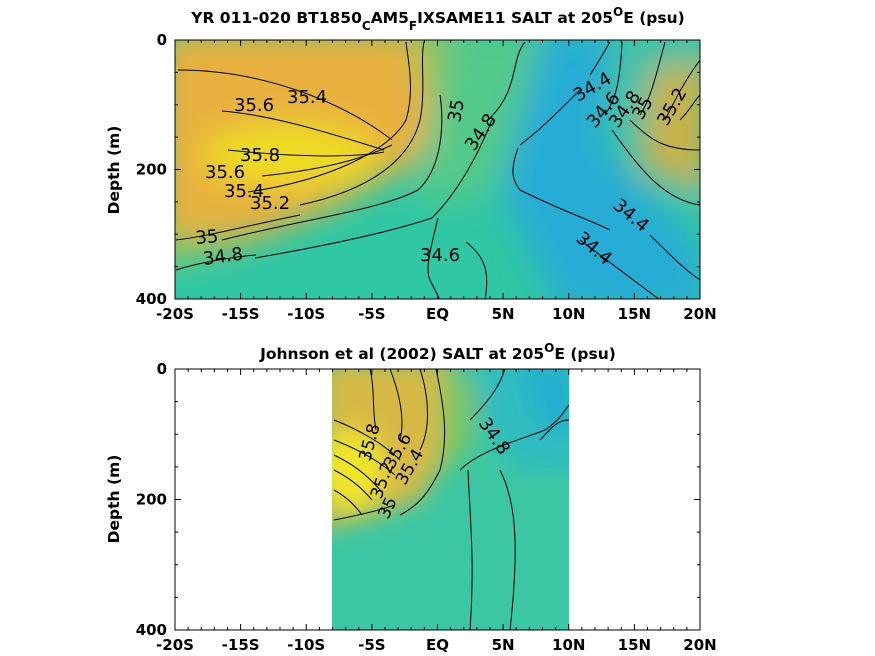  What do you see at coordinates (260, 155) in the screenshot?
I see `top-contour-label: 35.8` at bounding box center [260, 155].